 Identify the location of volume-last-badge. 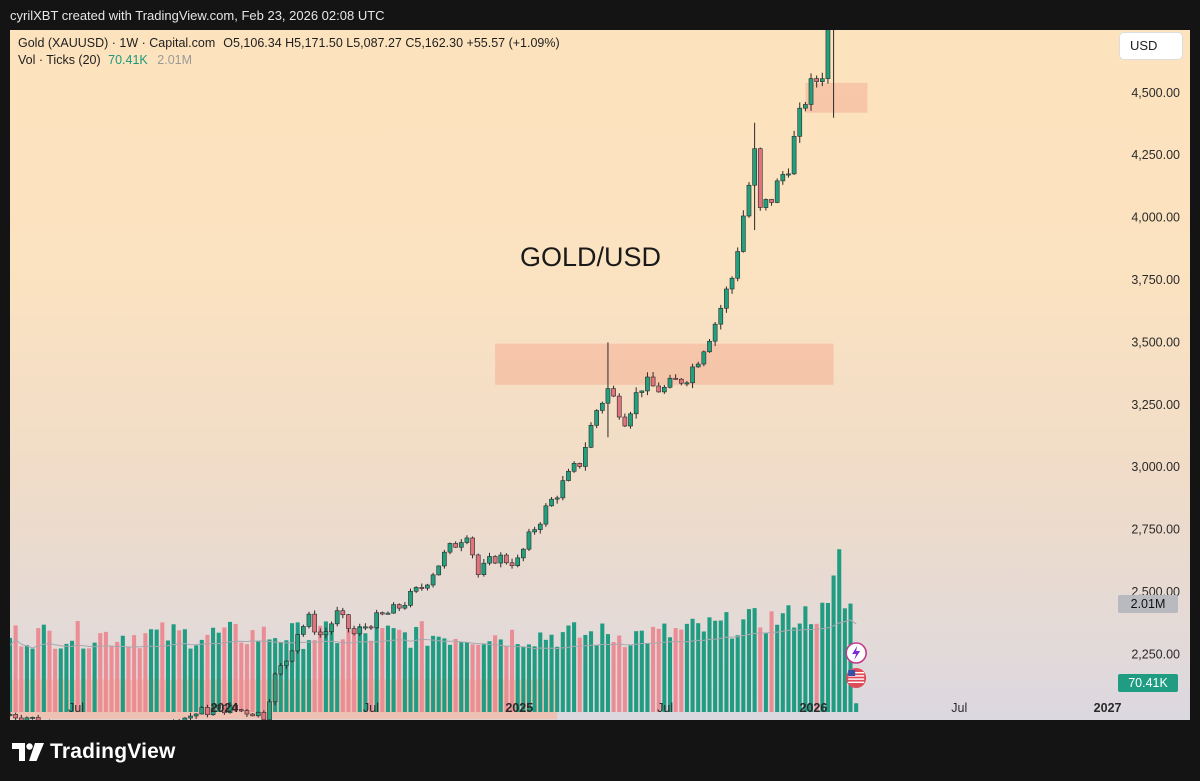
(1148, 683).